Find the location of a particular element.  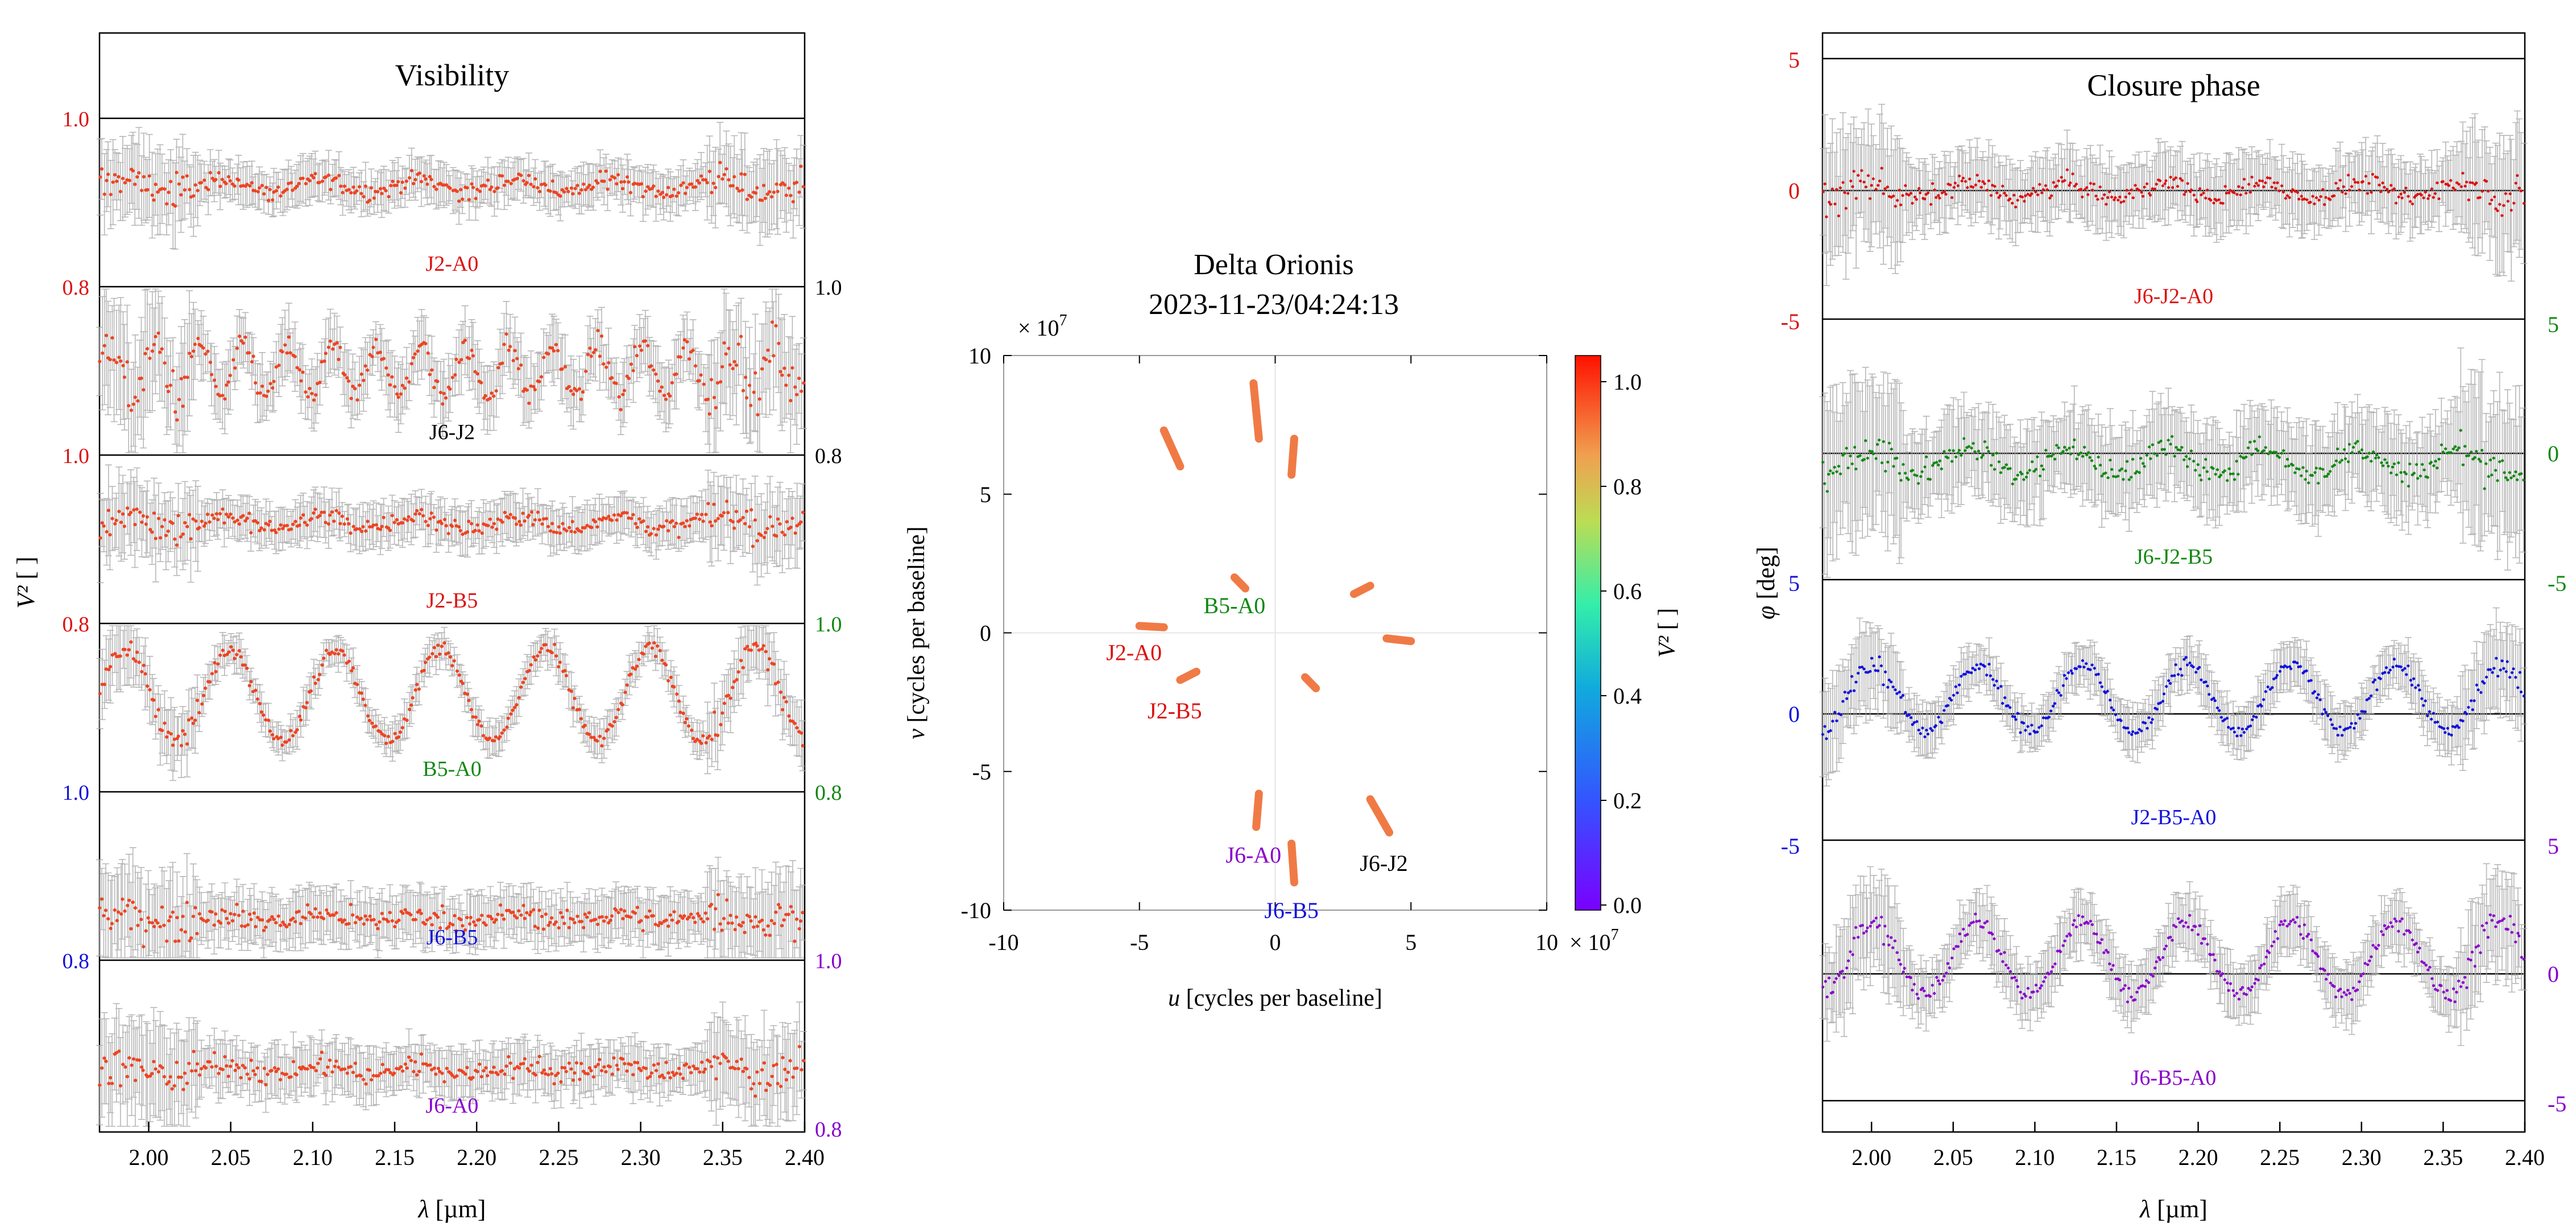

y-axis-label: φ [deg] is located at coordinates (1766, 583).